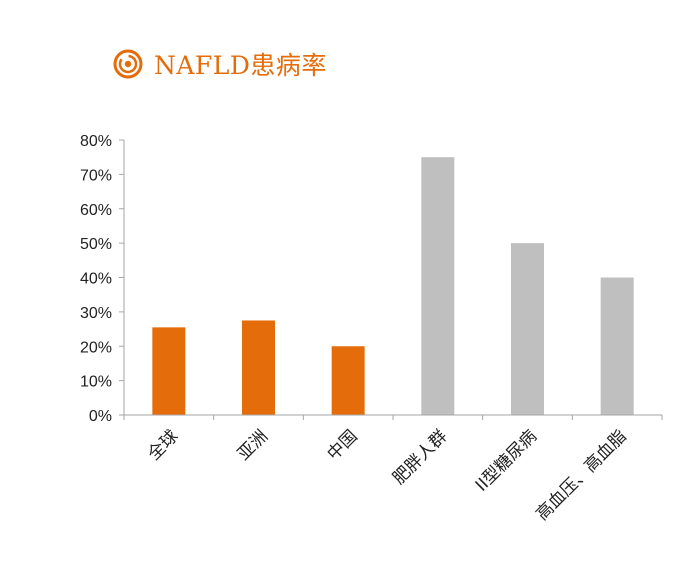 The image size is (693, 573). I want to click on y-tick-label: 30%, so click(96, 313).